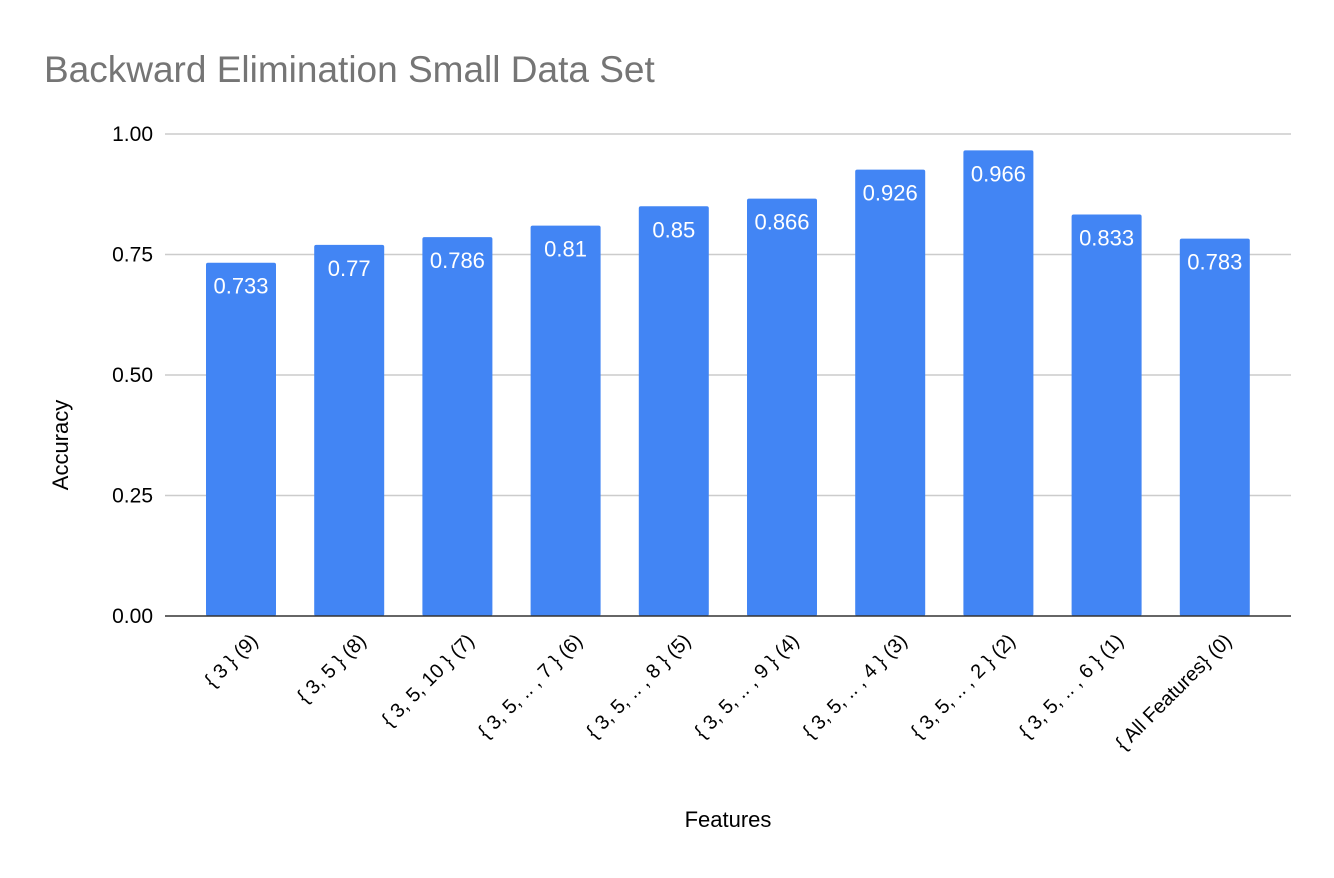 This screenshot has width=1334, height=878. What do you see at coordinates (746, 686) in the screenshot?
I see `x-tick-label: { 3, 5, .. , 9 } (4)` at bounding box center [746, 686].